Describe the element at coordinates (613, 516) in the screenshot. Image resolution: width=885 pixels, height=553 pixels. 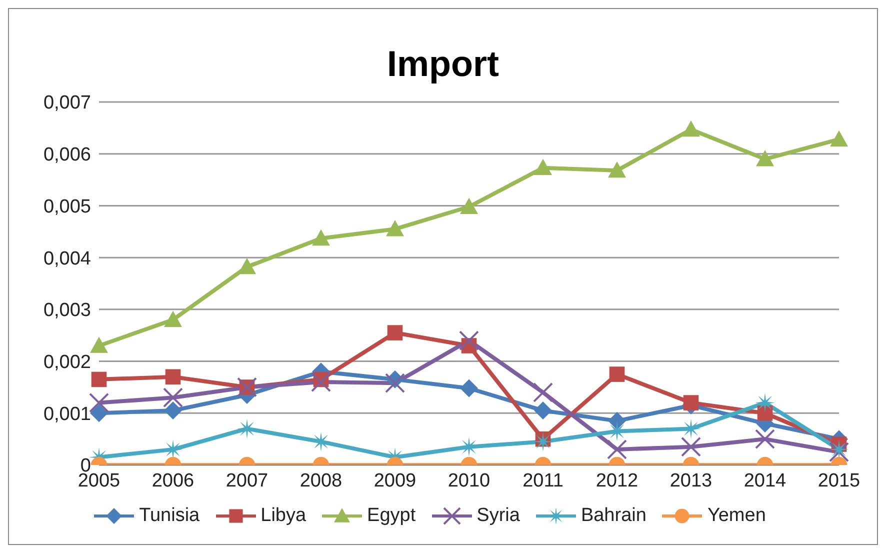
I see `legend-label: Bahrain` at that location.